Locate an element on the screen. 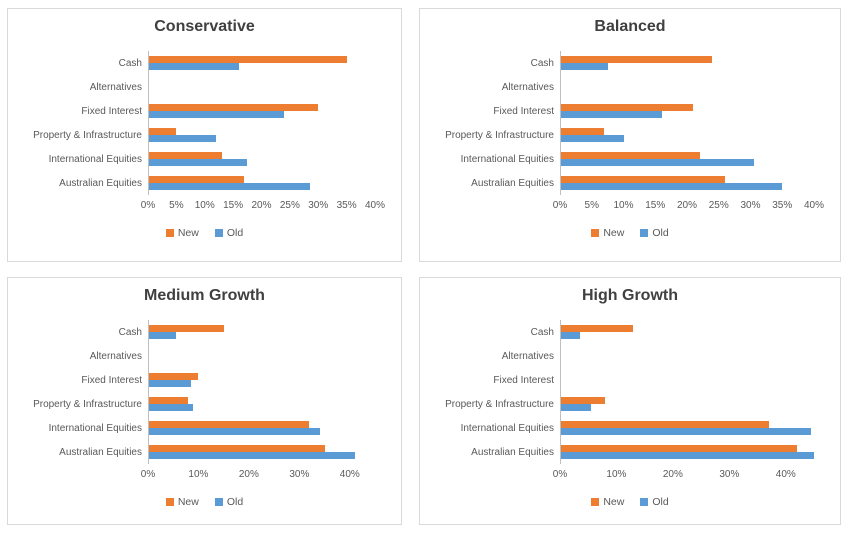 This screenshot has height=533, width=851. category-row: Alternatives is located at coordinates (630, 87).